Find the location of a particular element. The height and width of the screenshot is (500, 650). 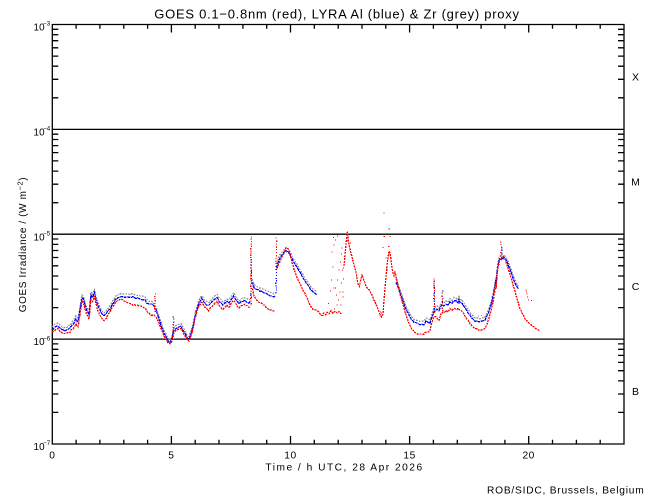

svg-text: 0 is located at coordinates (52, 455).